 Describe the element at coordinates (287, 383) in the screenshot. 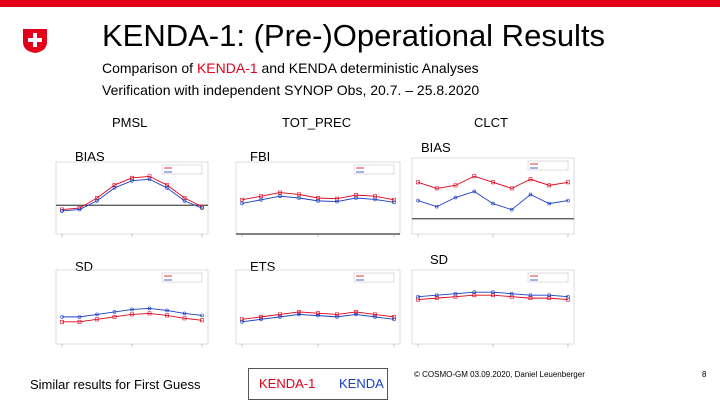

I see `legend-kenda-1: KENDA-1` at that location.